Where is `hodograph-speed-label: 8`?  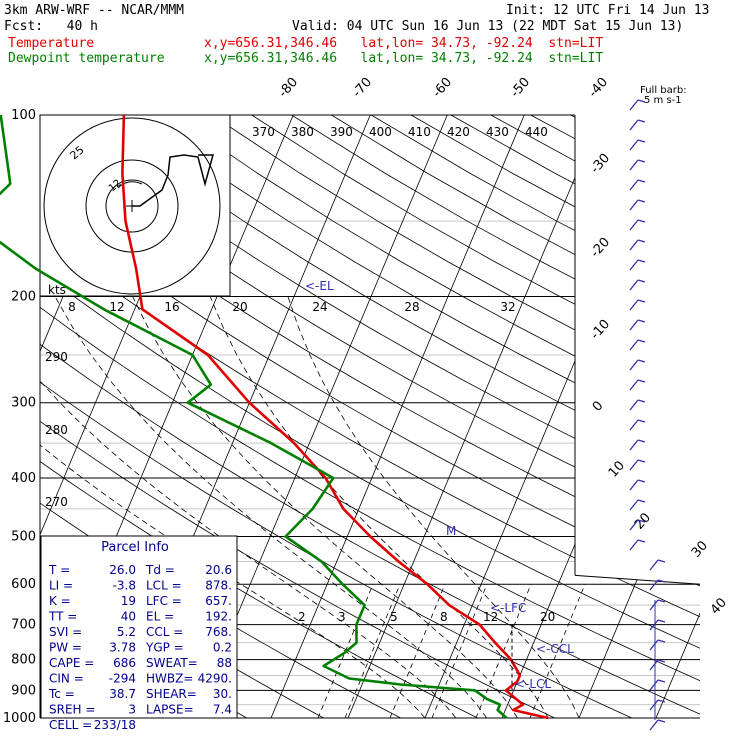 hodograph-speed-label: 8 is located at coordinates (72, 307).